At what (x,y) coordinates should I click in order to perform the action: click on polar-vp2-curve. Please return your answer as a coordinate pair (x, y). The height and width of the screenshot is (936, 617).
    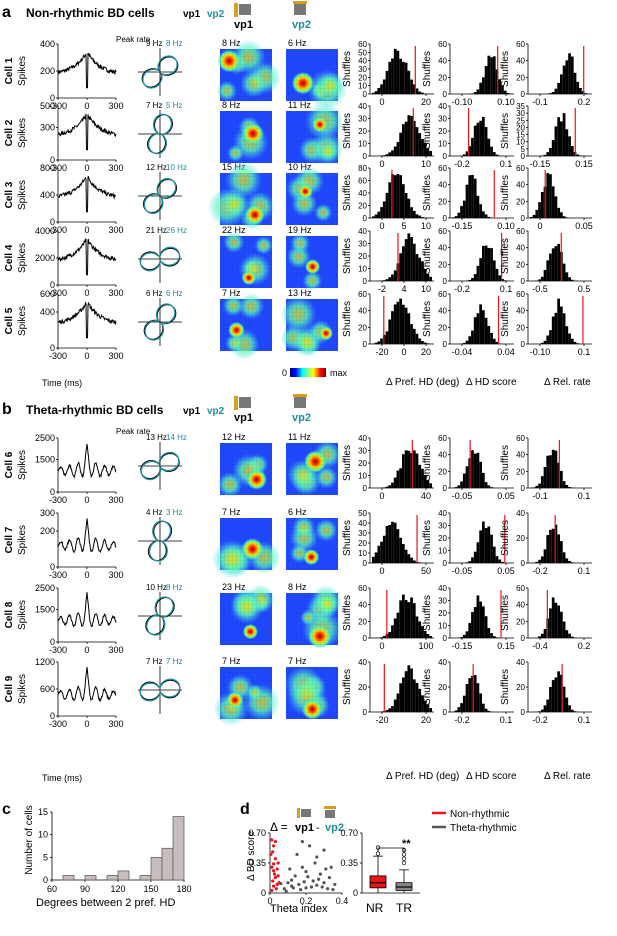
    Looking at the image, I should click on (160, 196).